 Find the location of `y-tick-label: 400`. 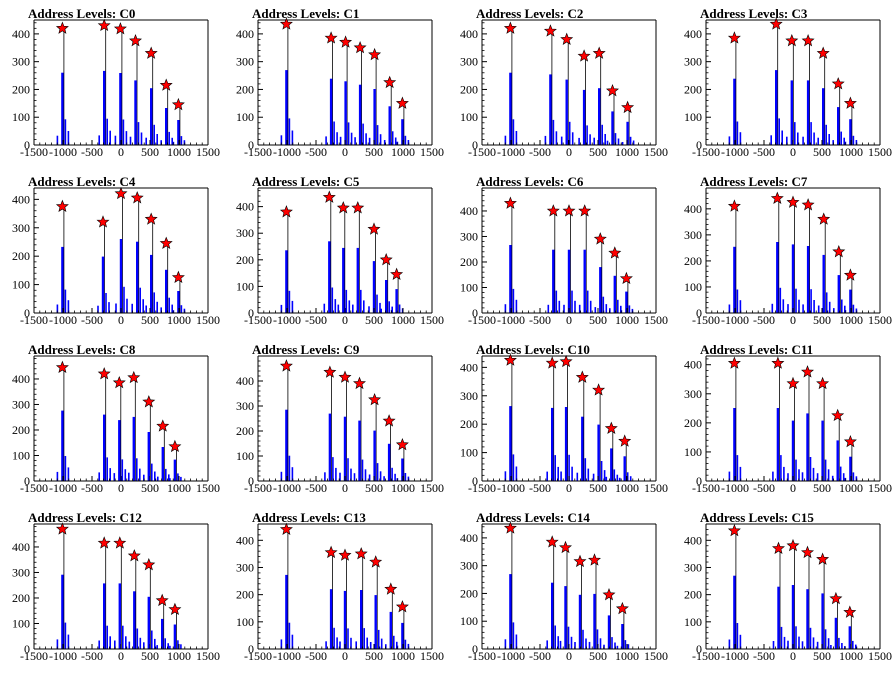

y-tick-label: 400 is located at coordinates (693, 209).